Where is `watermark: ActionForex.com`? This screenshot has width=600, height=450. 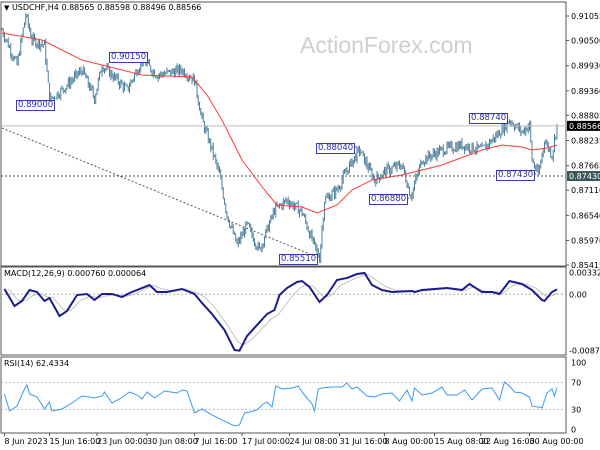 watermark: ActionForex.com is located at coordinates (386, 45).